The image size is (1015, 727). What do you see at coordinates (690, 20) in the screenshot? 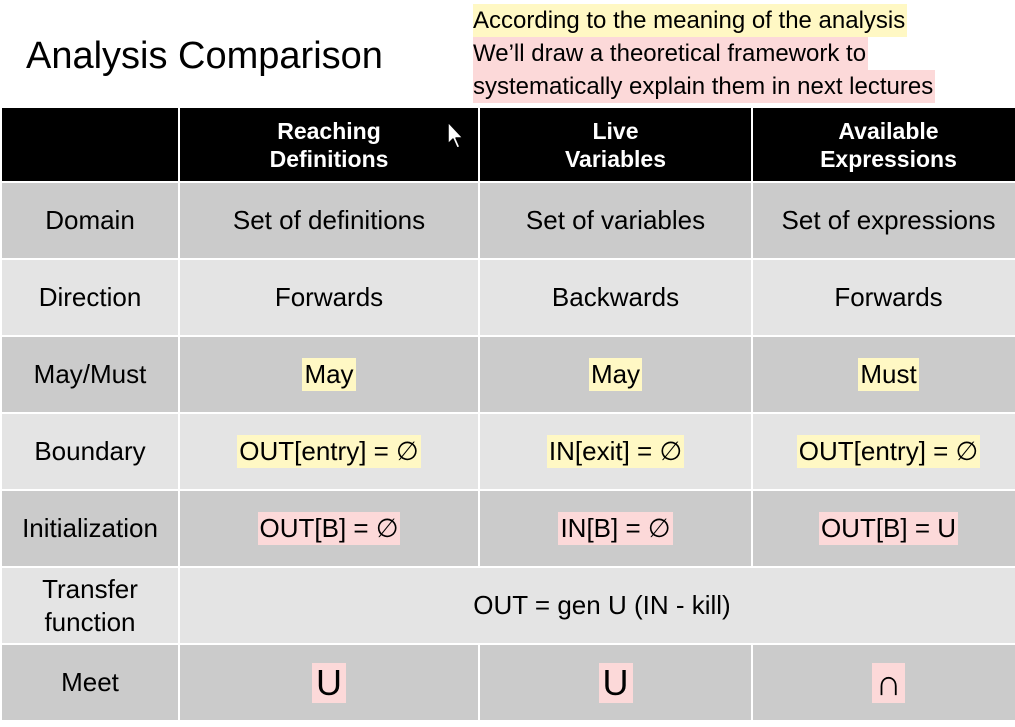
I see `note-line-1: According to the meaning of the analysis` at bounding box center [690, 20].